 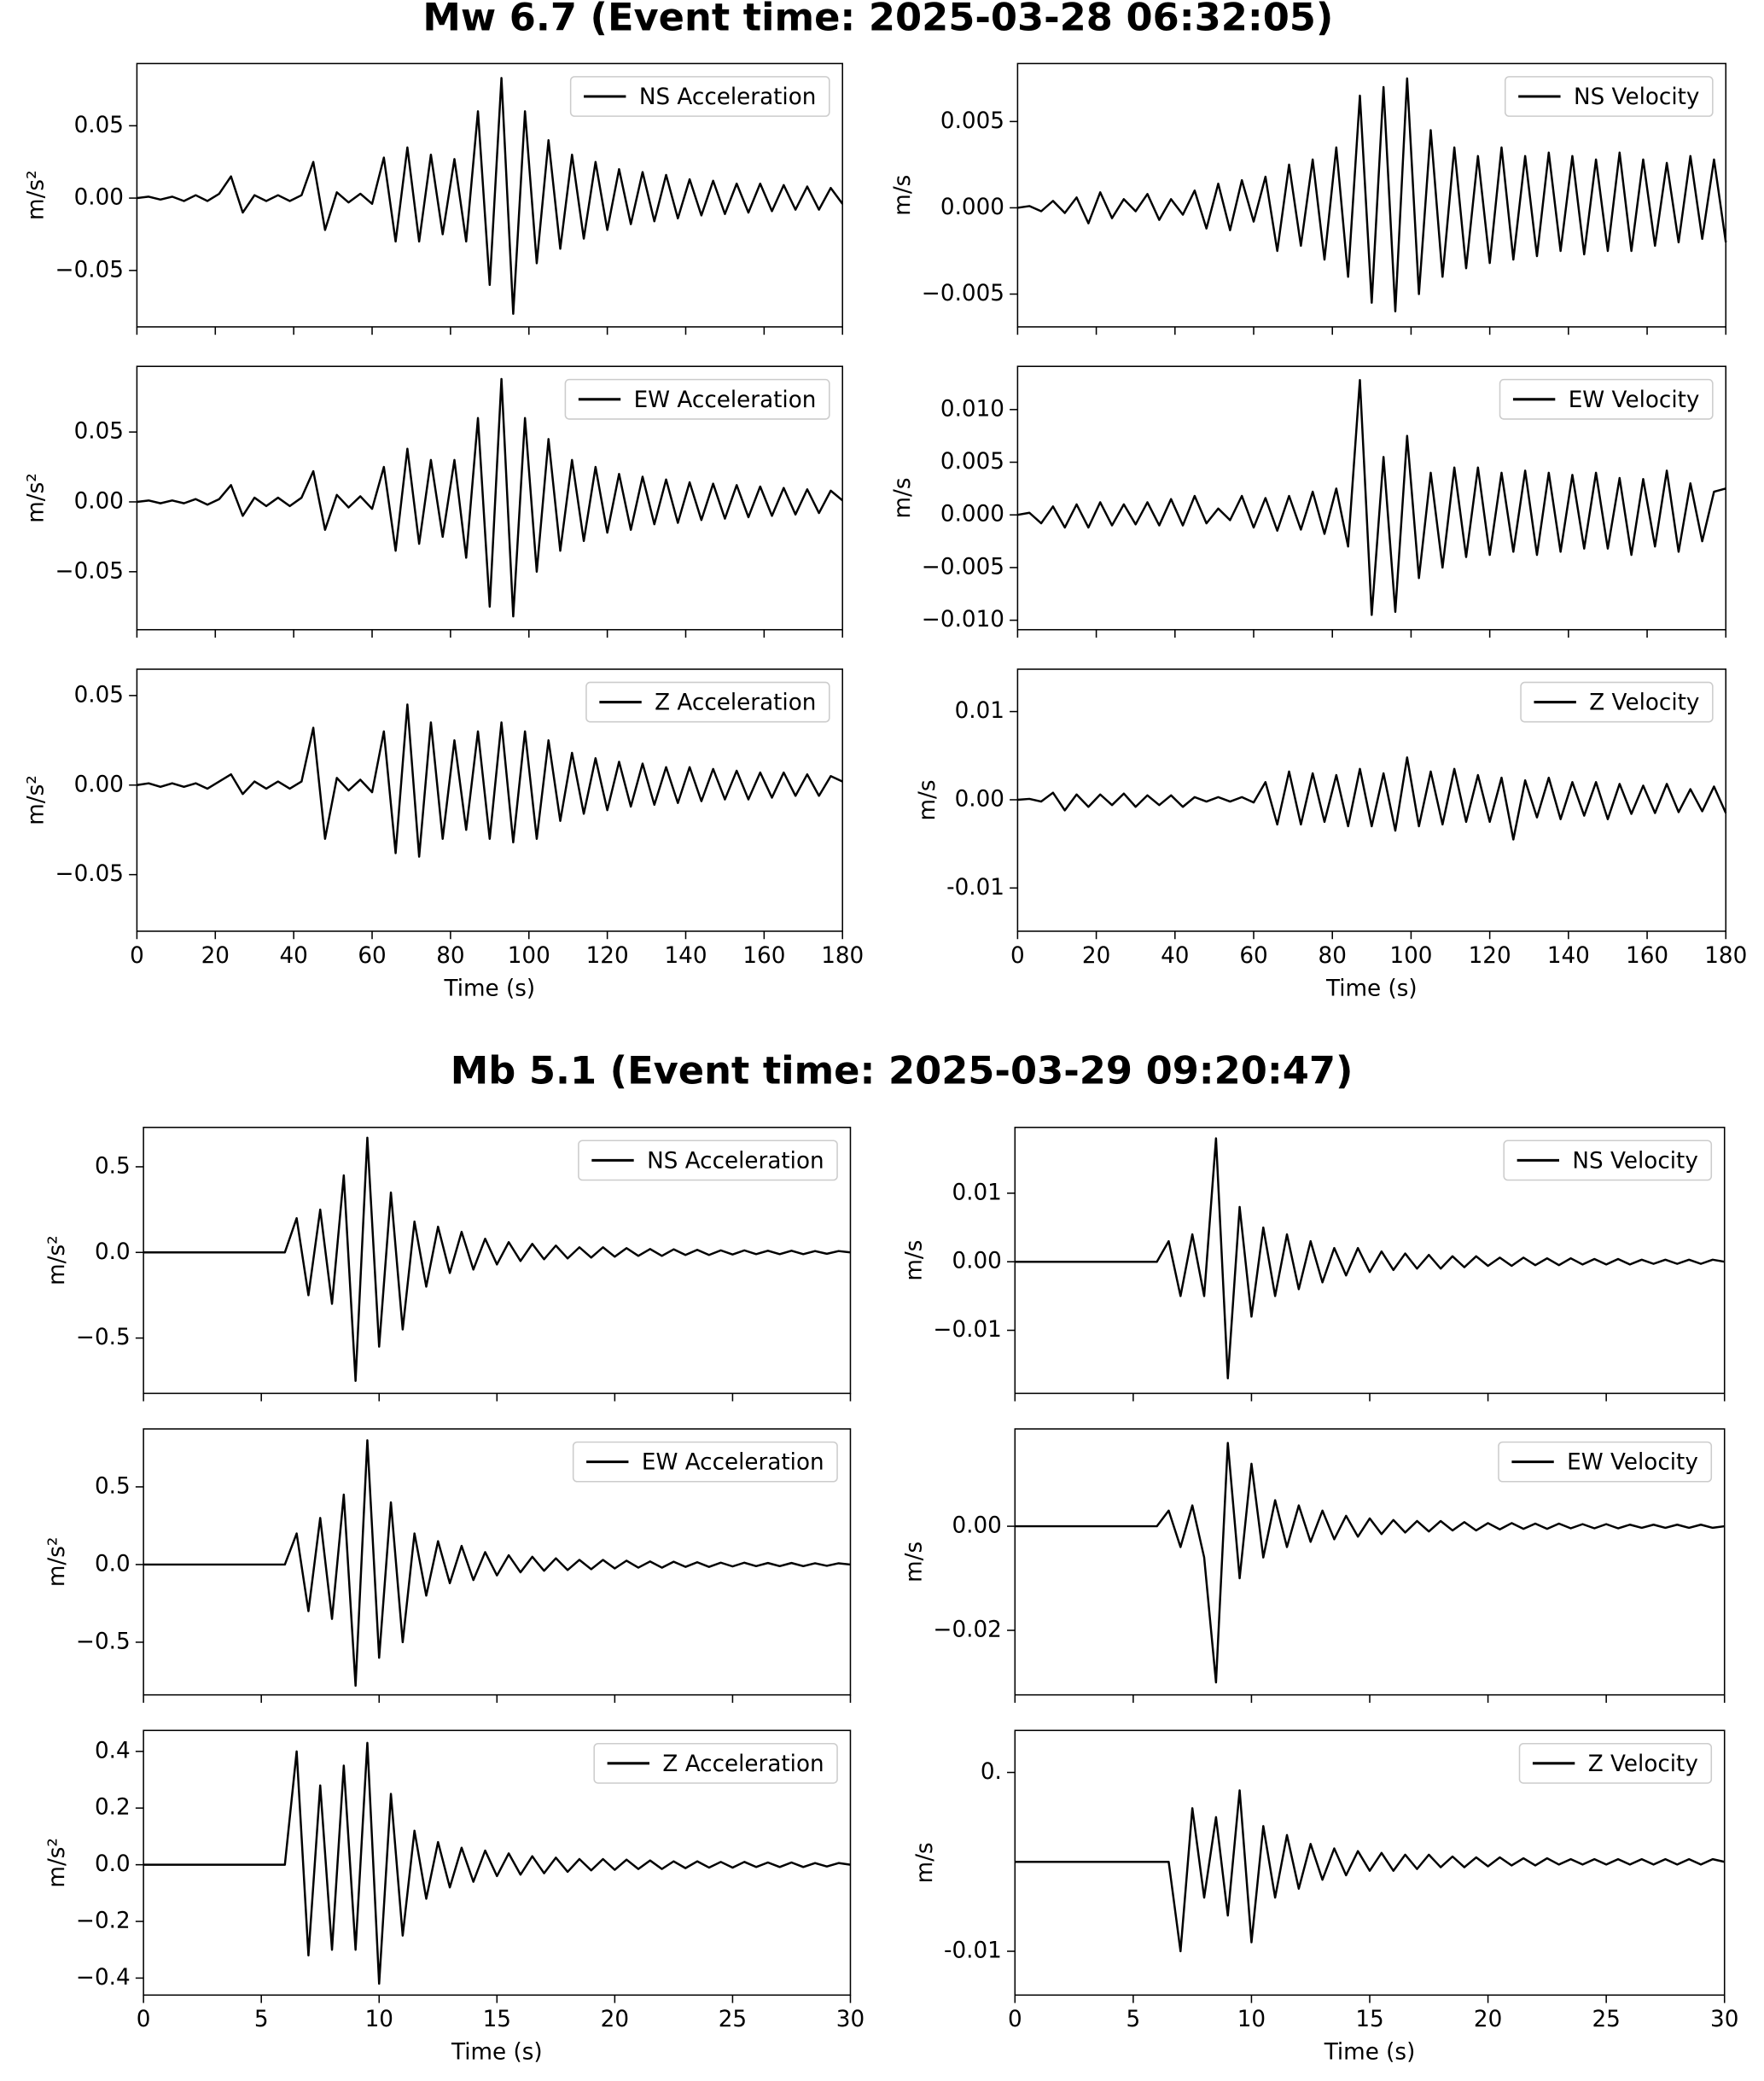 I want to click on legend: Z Acceleration, so click(x=716, y=1763).